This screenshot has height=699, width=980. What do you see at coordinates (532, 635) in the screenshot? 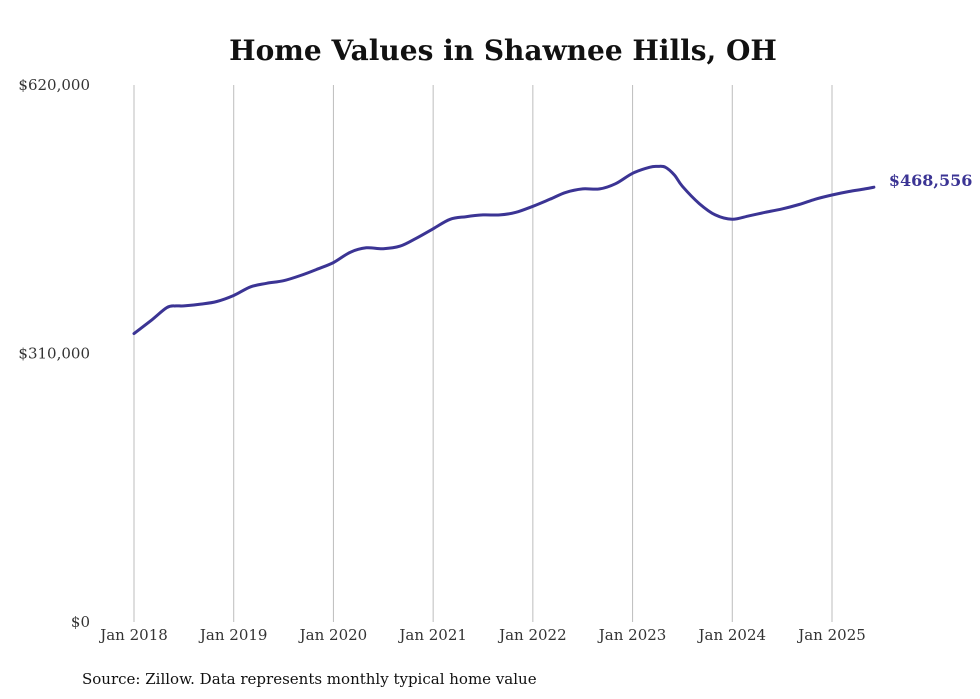
I see `x-tick-label: Jan 2022` at bounding box center [532, 635].